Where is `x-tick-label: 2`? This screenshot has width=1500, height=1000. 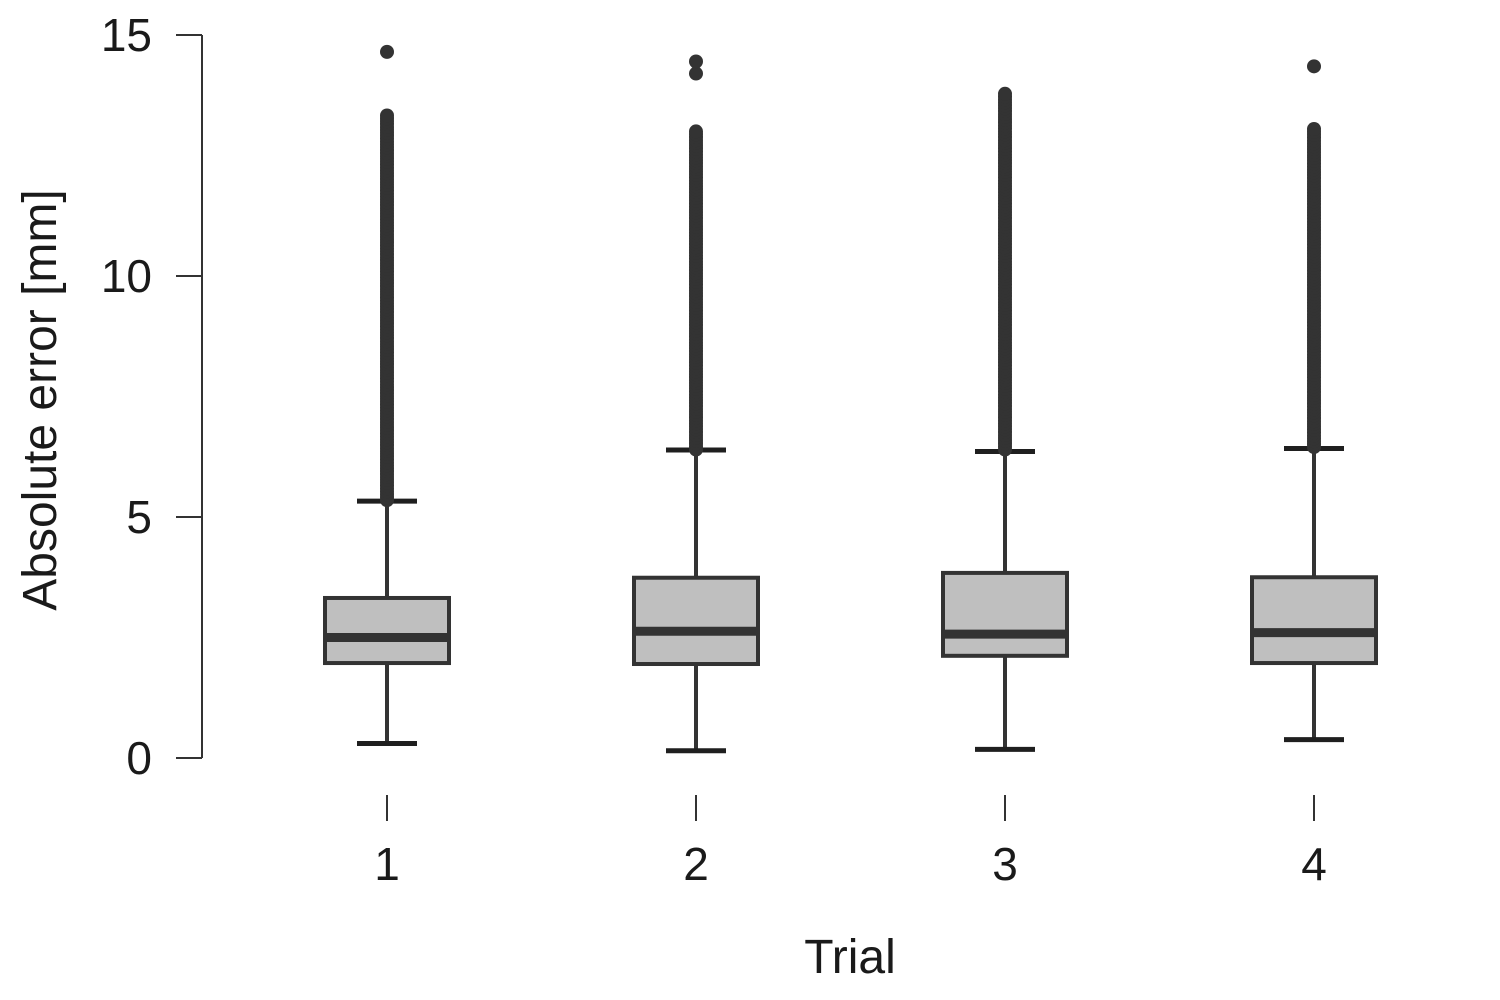
x-tick-label: 2 is located at coordinates (696, 864).